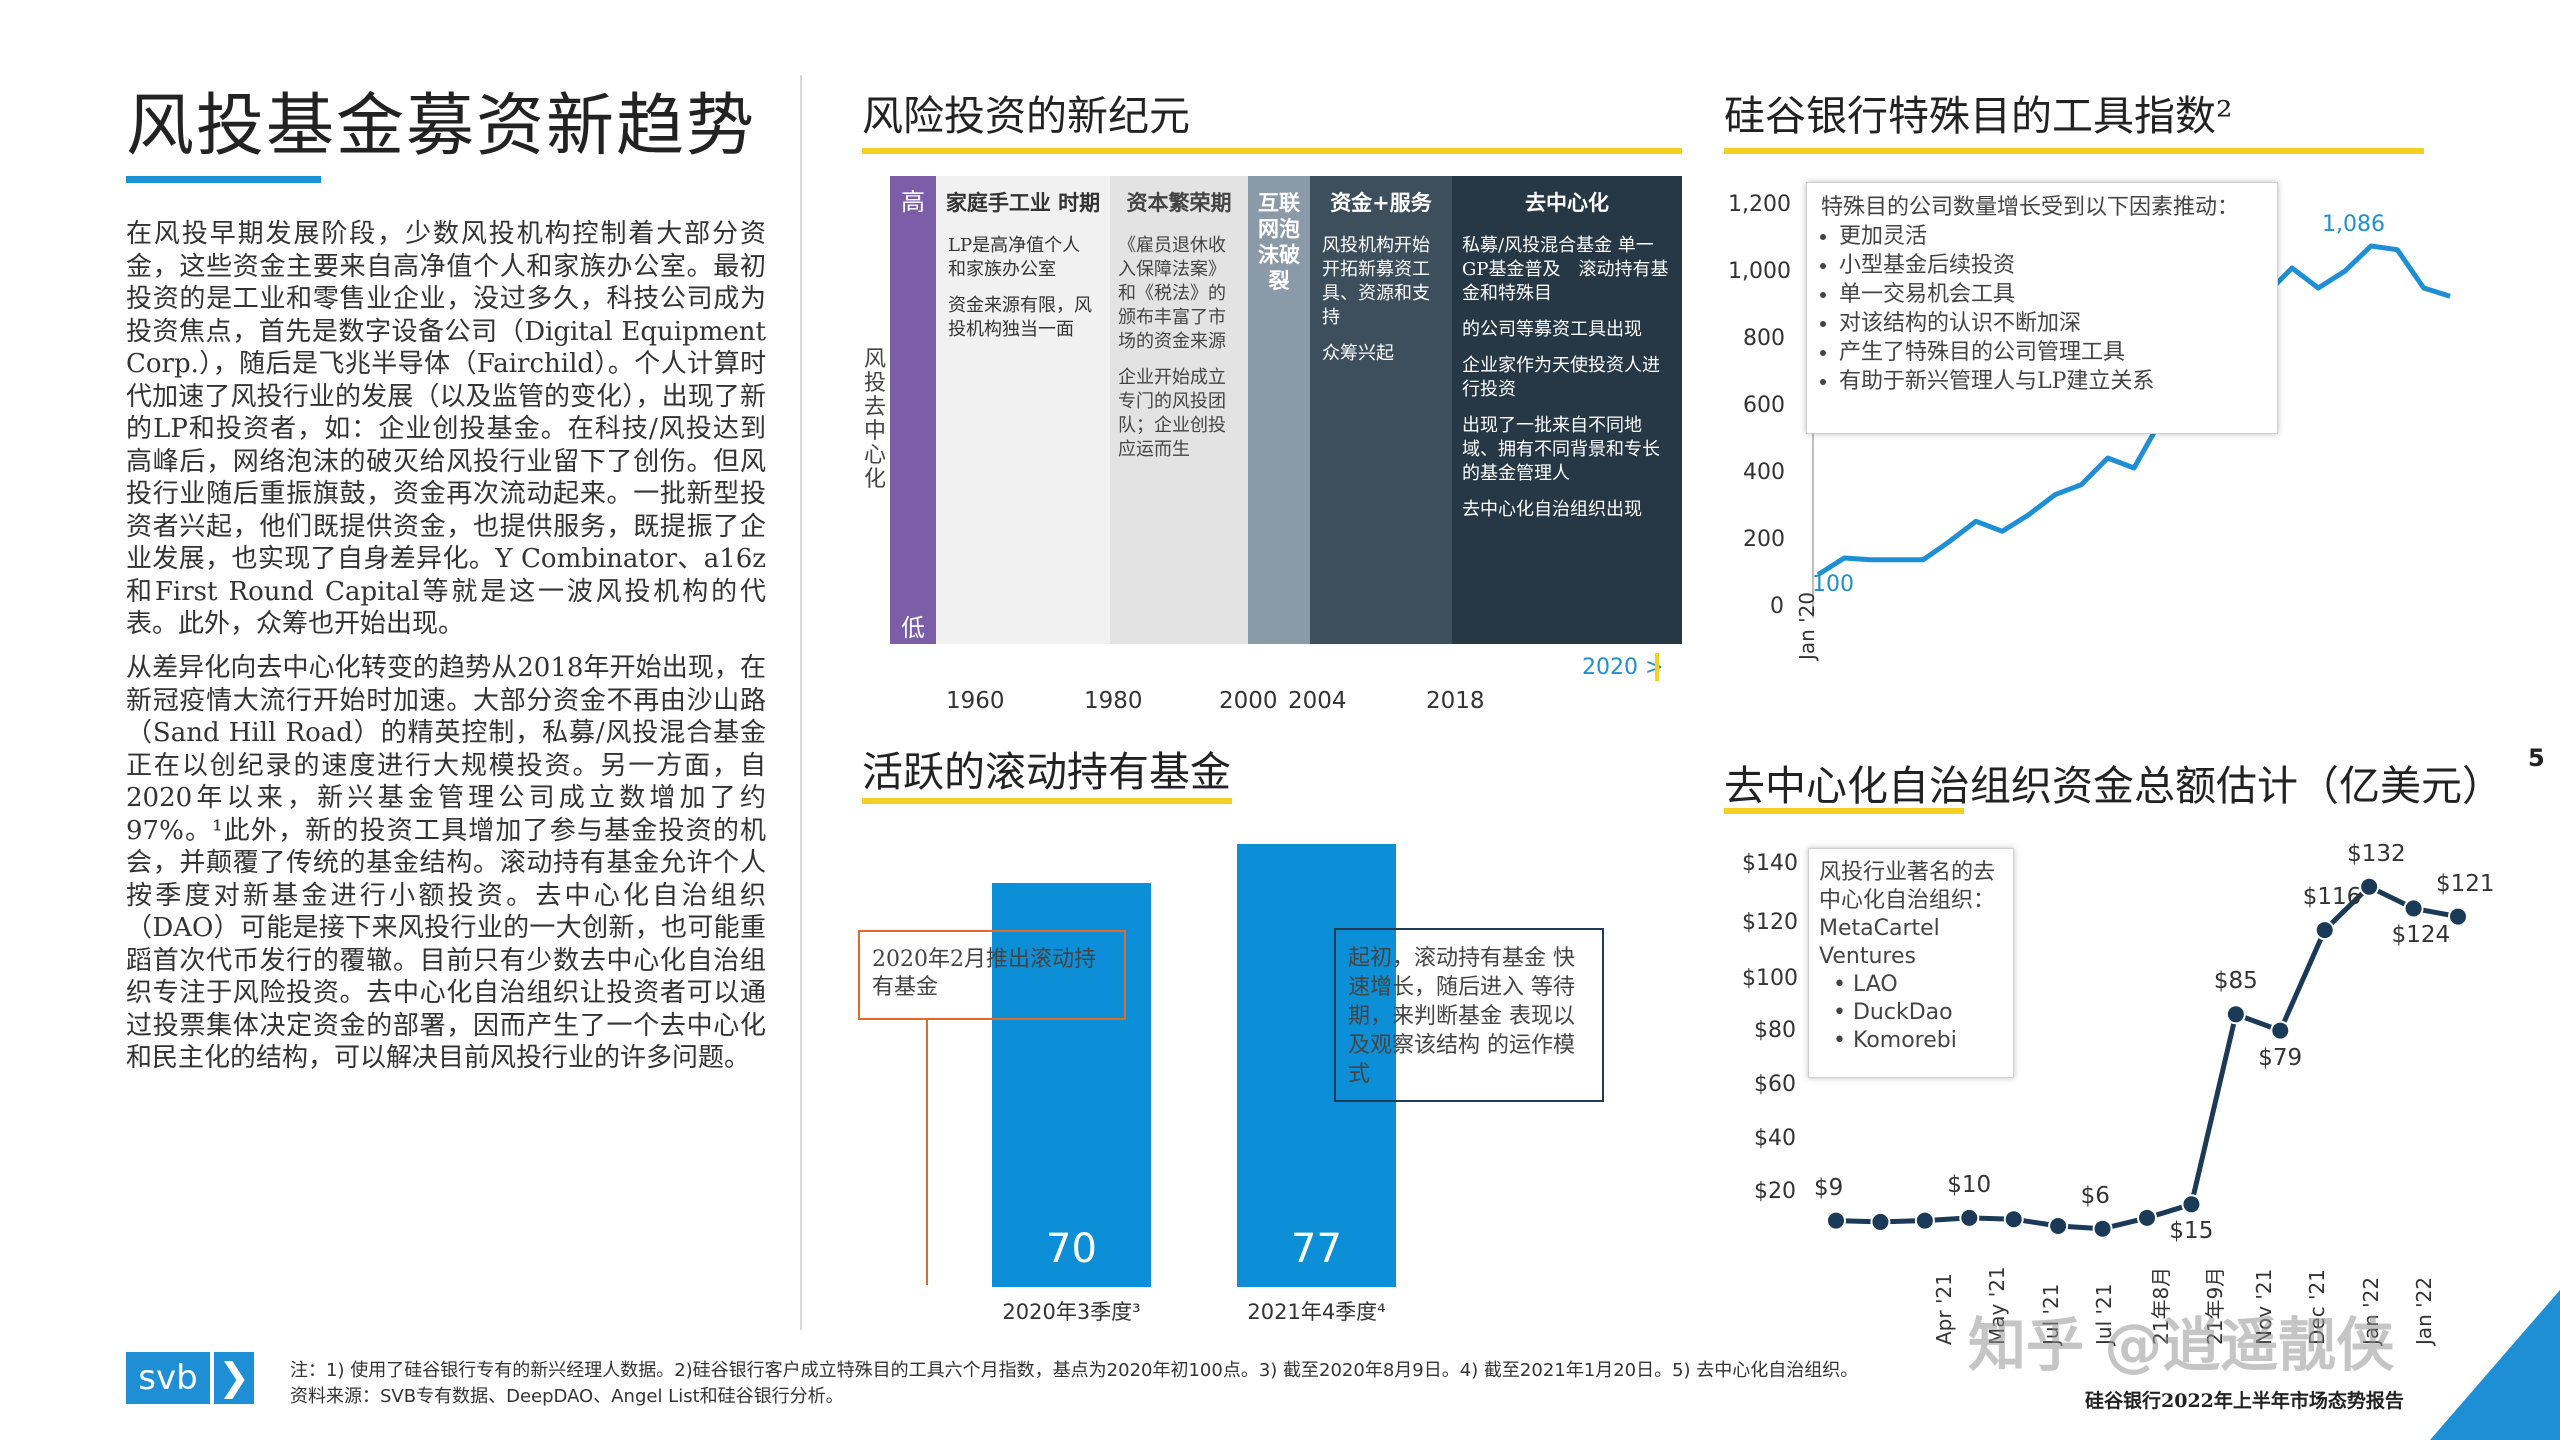 This screenshot has width=2560, height=1440. Describe the element at coordinates (1565, 269) in the screenshot. I see `era-text: 私募/风投混合基金 单一GP基金普及 滚动持有基金和特殊目` at that location.